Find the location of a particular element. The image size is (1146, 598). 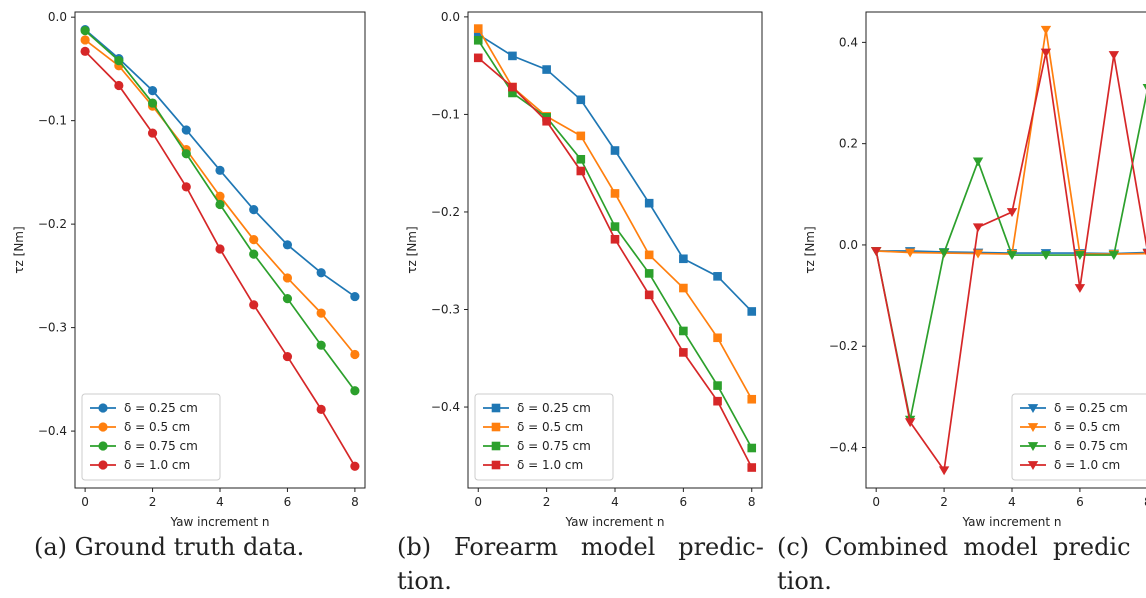

x-tick-label: 6 is located at coordinates (684, 502).